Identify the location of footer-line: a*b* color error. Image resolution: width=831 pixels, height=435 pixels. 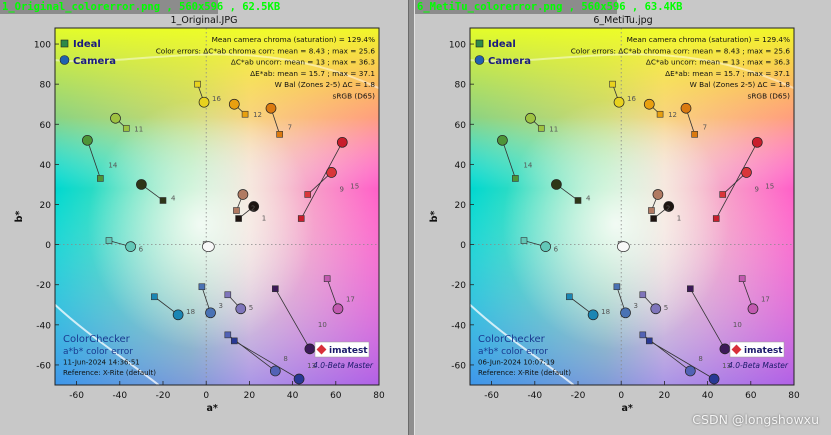
(98, 352).